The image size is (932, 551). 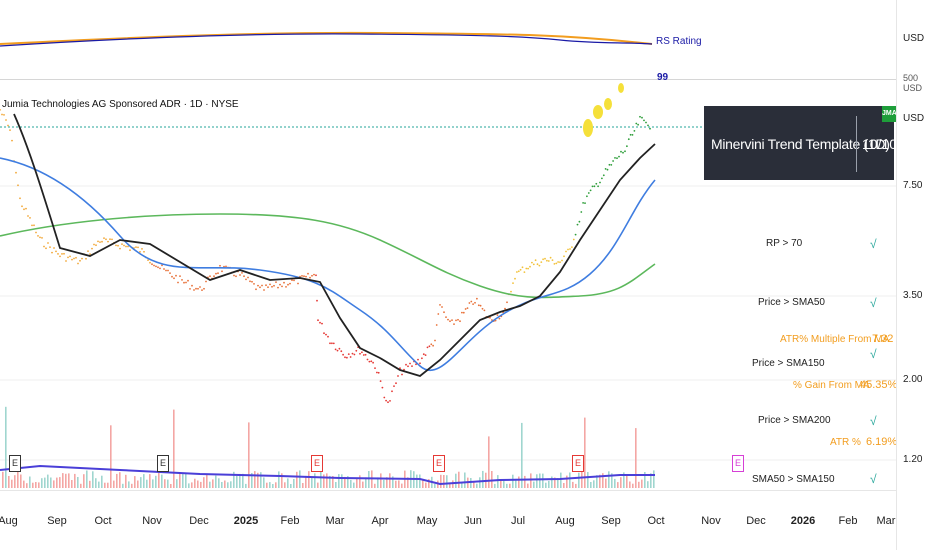 What do you see at coordinates (380, 521) in the screenshot?
I see `time-axis-label: Apr` at bounding box center [380, 521].